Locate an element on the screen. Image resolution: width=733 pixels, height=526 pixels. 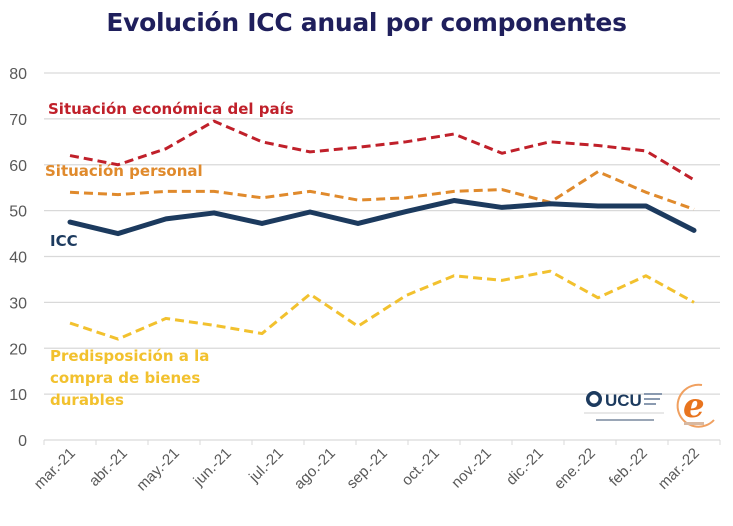
x-tick-label: abr.-21 is located at coordinates (108, 467).